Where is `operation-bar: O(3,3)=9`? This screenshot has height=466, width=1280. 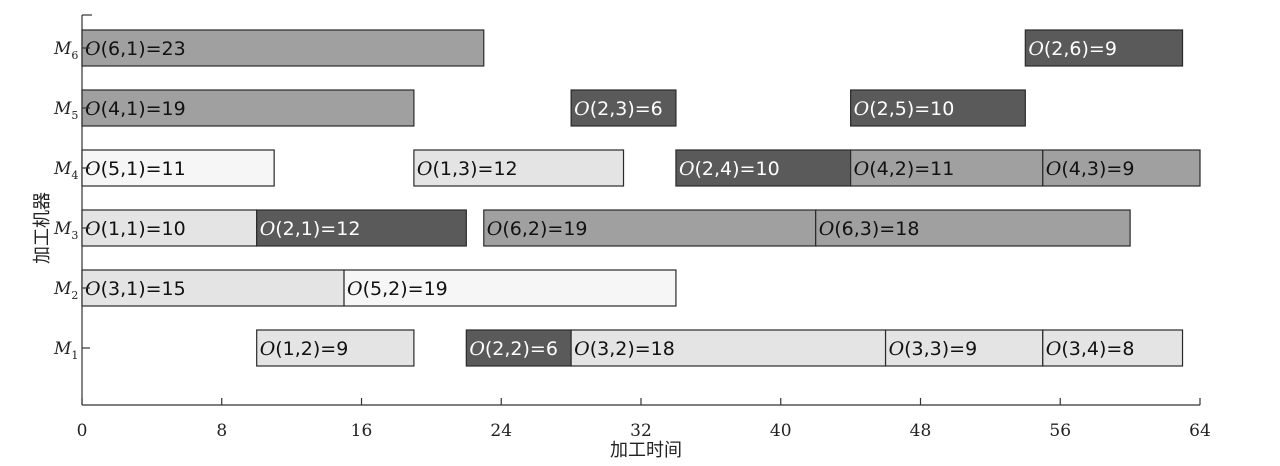 operation-bar: O(3,3)=9 is located at coordinates (964, 348).